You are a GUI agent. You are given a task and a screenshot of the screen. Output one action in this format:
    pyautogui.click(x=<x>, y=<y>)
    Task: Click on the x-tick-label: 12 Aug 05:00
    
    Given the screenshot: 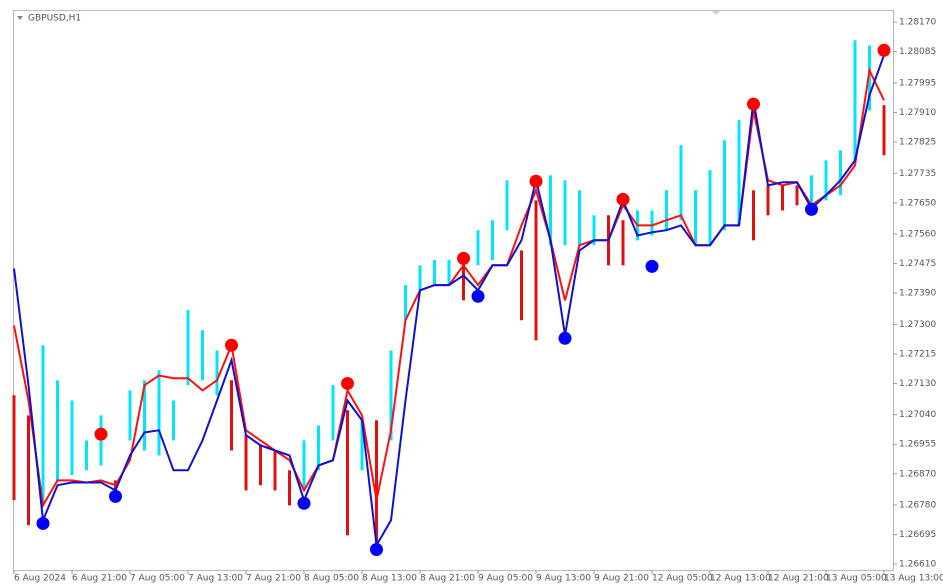 What is the action you would take?
    pyautogui.click(x=682, y=579)
    